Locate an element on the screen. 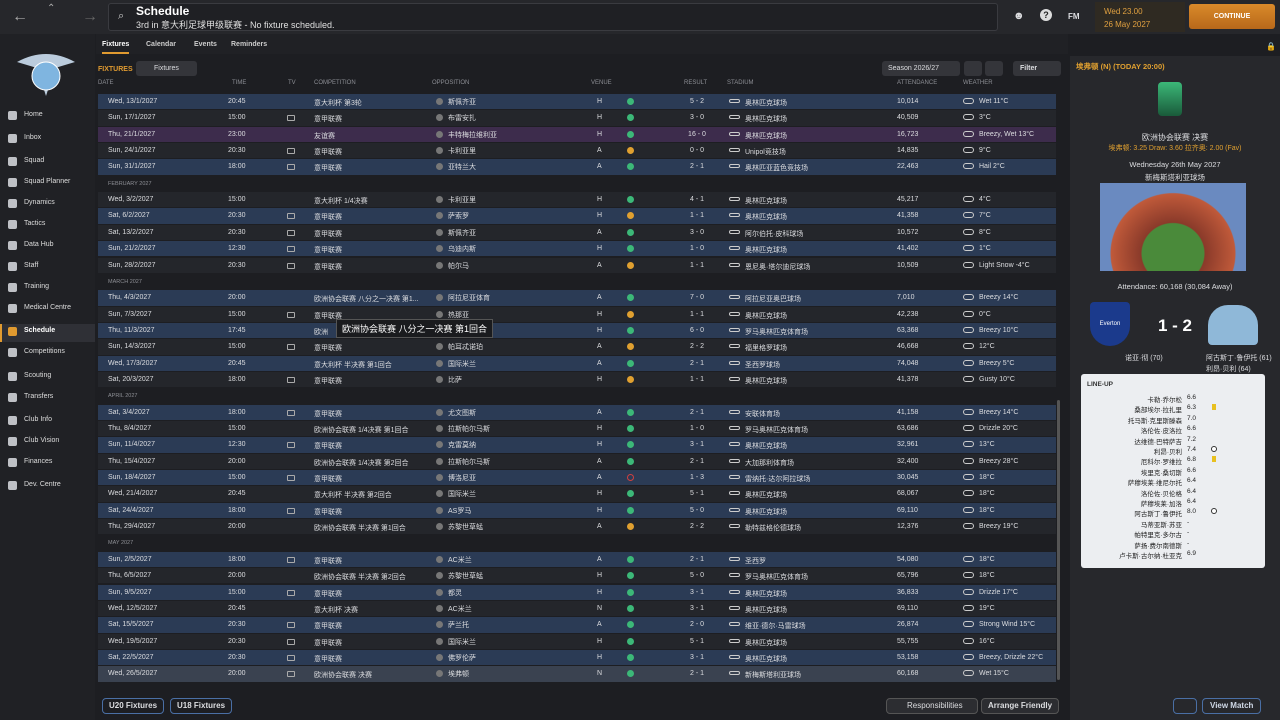 The width and height of the screenshot is (1280, 720). u20-button: U20 Fixtures is located at coordinates (133, 706).